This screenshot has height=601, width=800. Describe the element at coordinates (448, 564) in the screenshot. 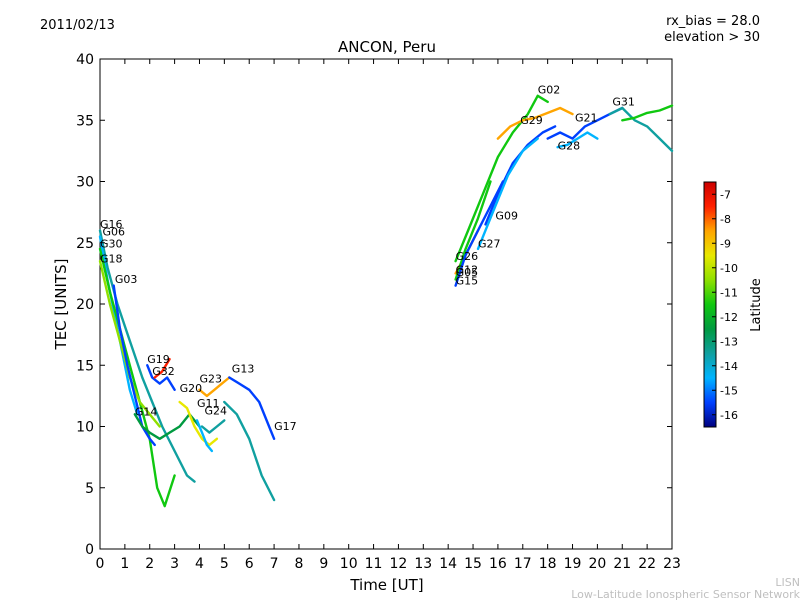

I see `x-tick-label: 14` at that location.